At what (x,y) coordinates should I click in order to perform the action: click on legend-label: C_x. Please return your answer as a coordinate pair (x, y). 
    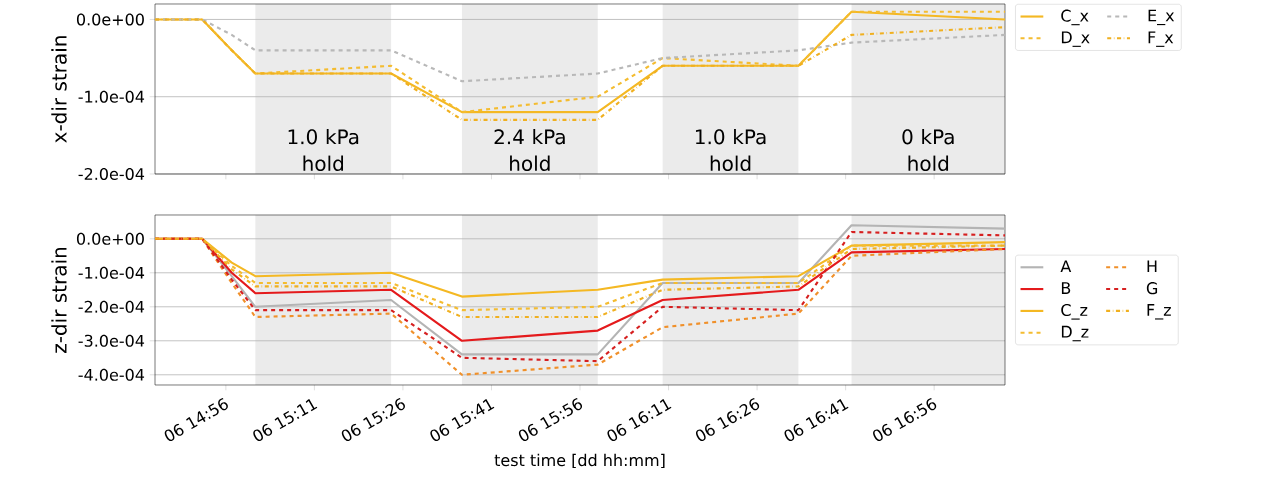
    Looking at the image, I should click on (1075, 17).